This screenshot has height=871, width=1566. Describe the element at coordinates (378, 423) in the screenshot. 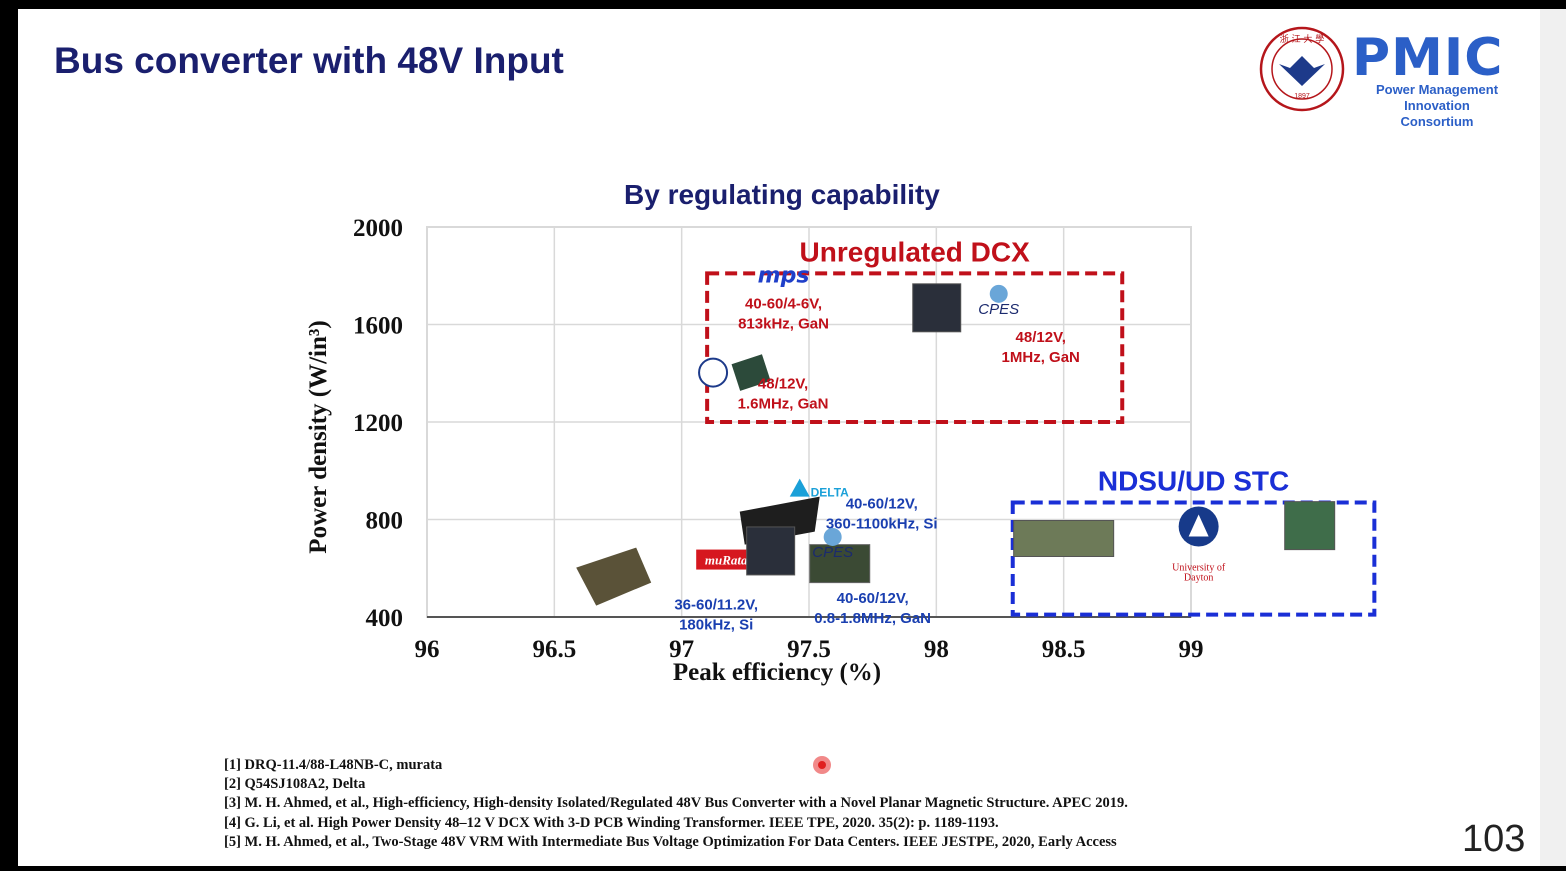

I see `y-tick-label: 1200` at that location.